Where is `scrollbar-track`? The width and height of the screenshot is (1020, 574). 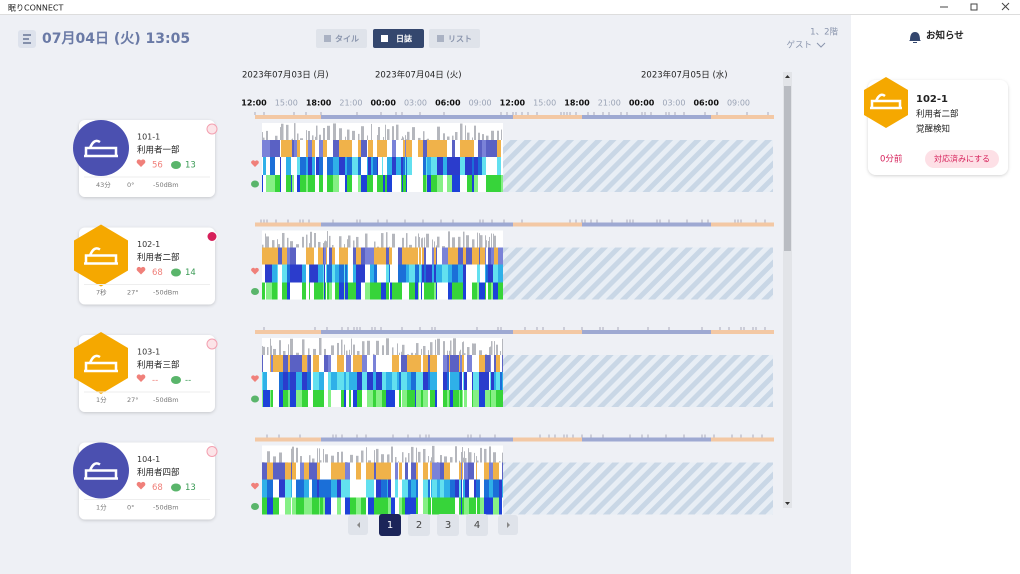
scrollbar-track is located at coordinates (787, 290).